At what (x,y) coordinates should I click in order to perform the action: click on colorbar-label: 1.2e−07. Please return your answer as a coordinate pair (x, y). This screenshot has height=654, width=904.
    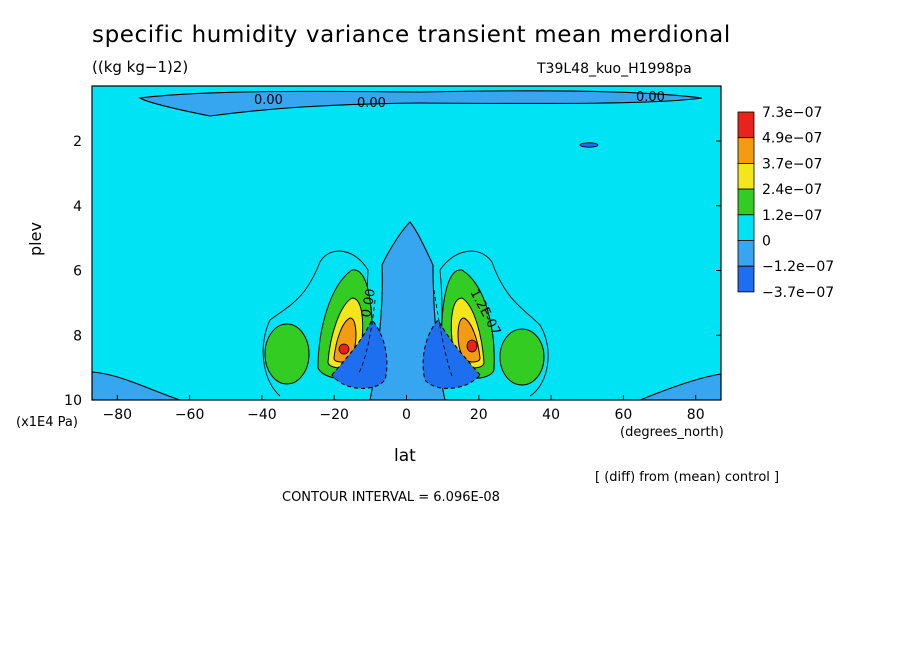
    Looking at the image, I should click on (792, 216).